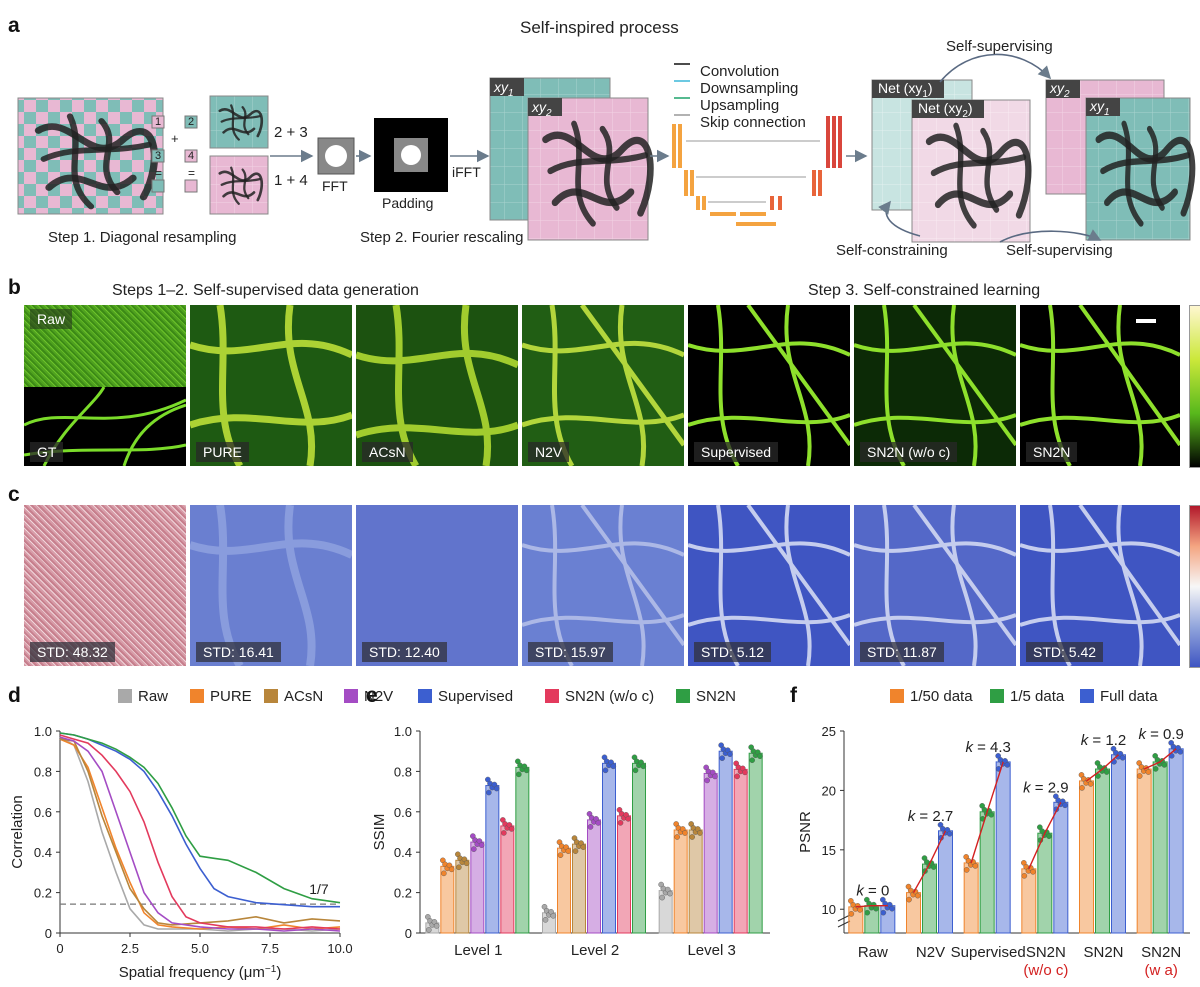  What do you see at coordinates (594, 876) in the screenshot?
I see `bar-N2V-Level 2` at bounding box center [594, 876].